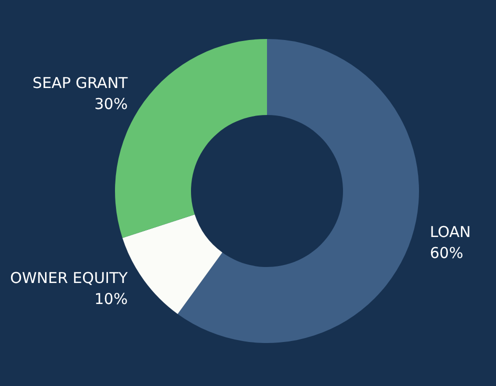 The width and height of the screenshot is (496, 386). What do you see at coordinates (111, 103) in the screenshot?
I see `data-label: 30%` at bounding box center [111, 103].